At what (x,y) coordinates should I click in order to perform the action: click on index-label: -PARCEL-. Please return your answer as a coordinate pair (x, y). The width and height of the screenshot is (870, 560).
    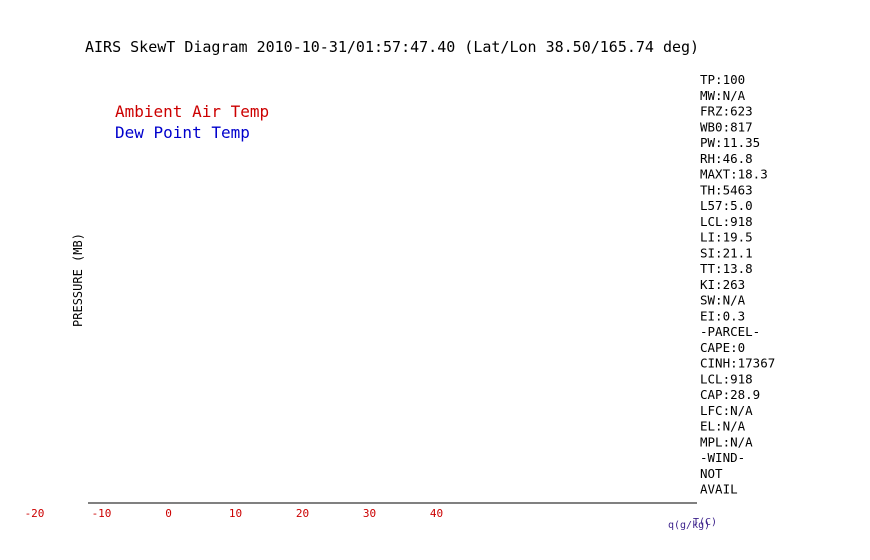
    Looking at the image, I should click on (730, 331).